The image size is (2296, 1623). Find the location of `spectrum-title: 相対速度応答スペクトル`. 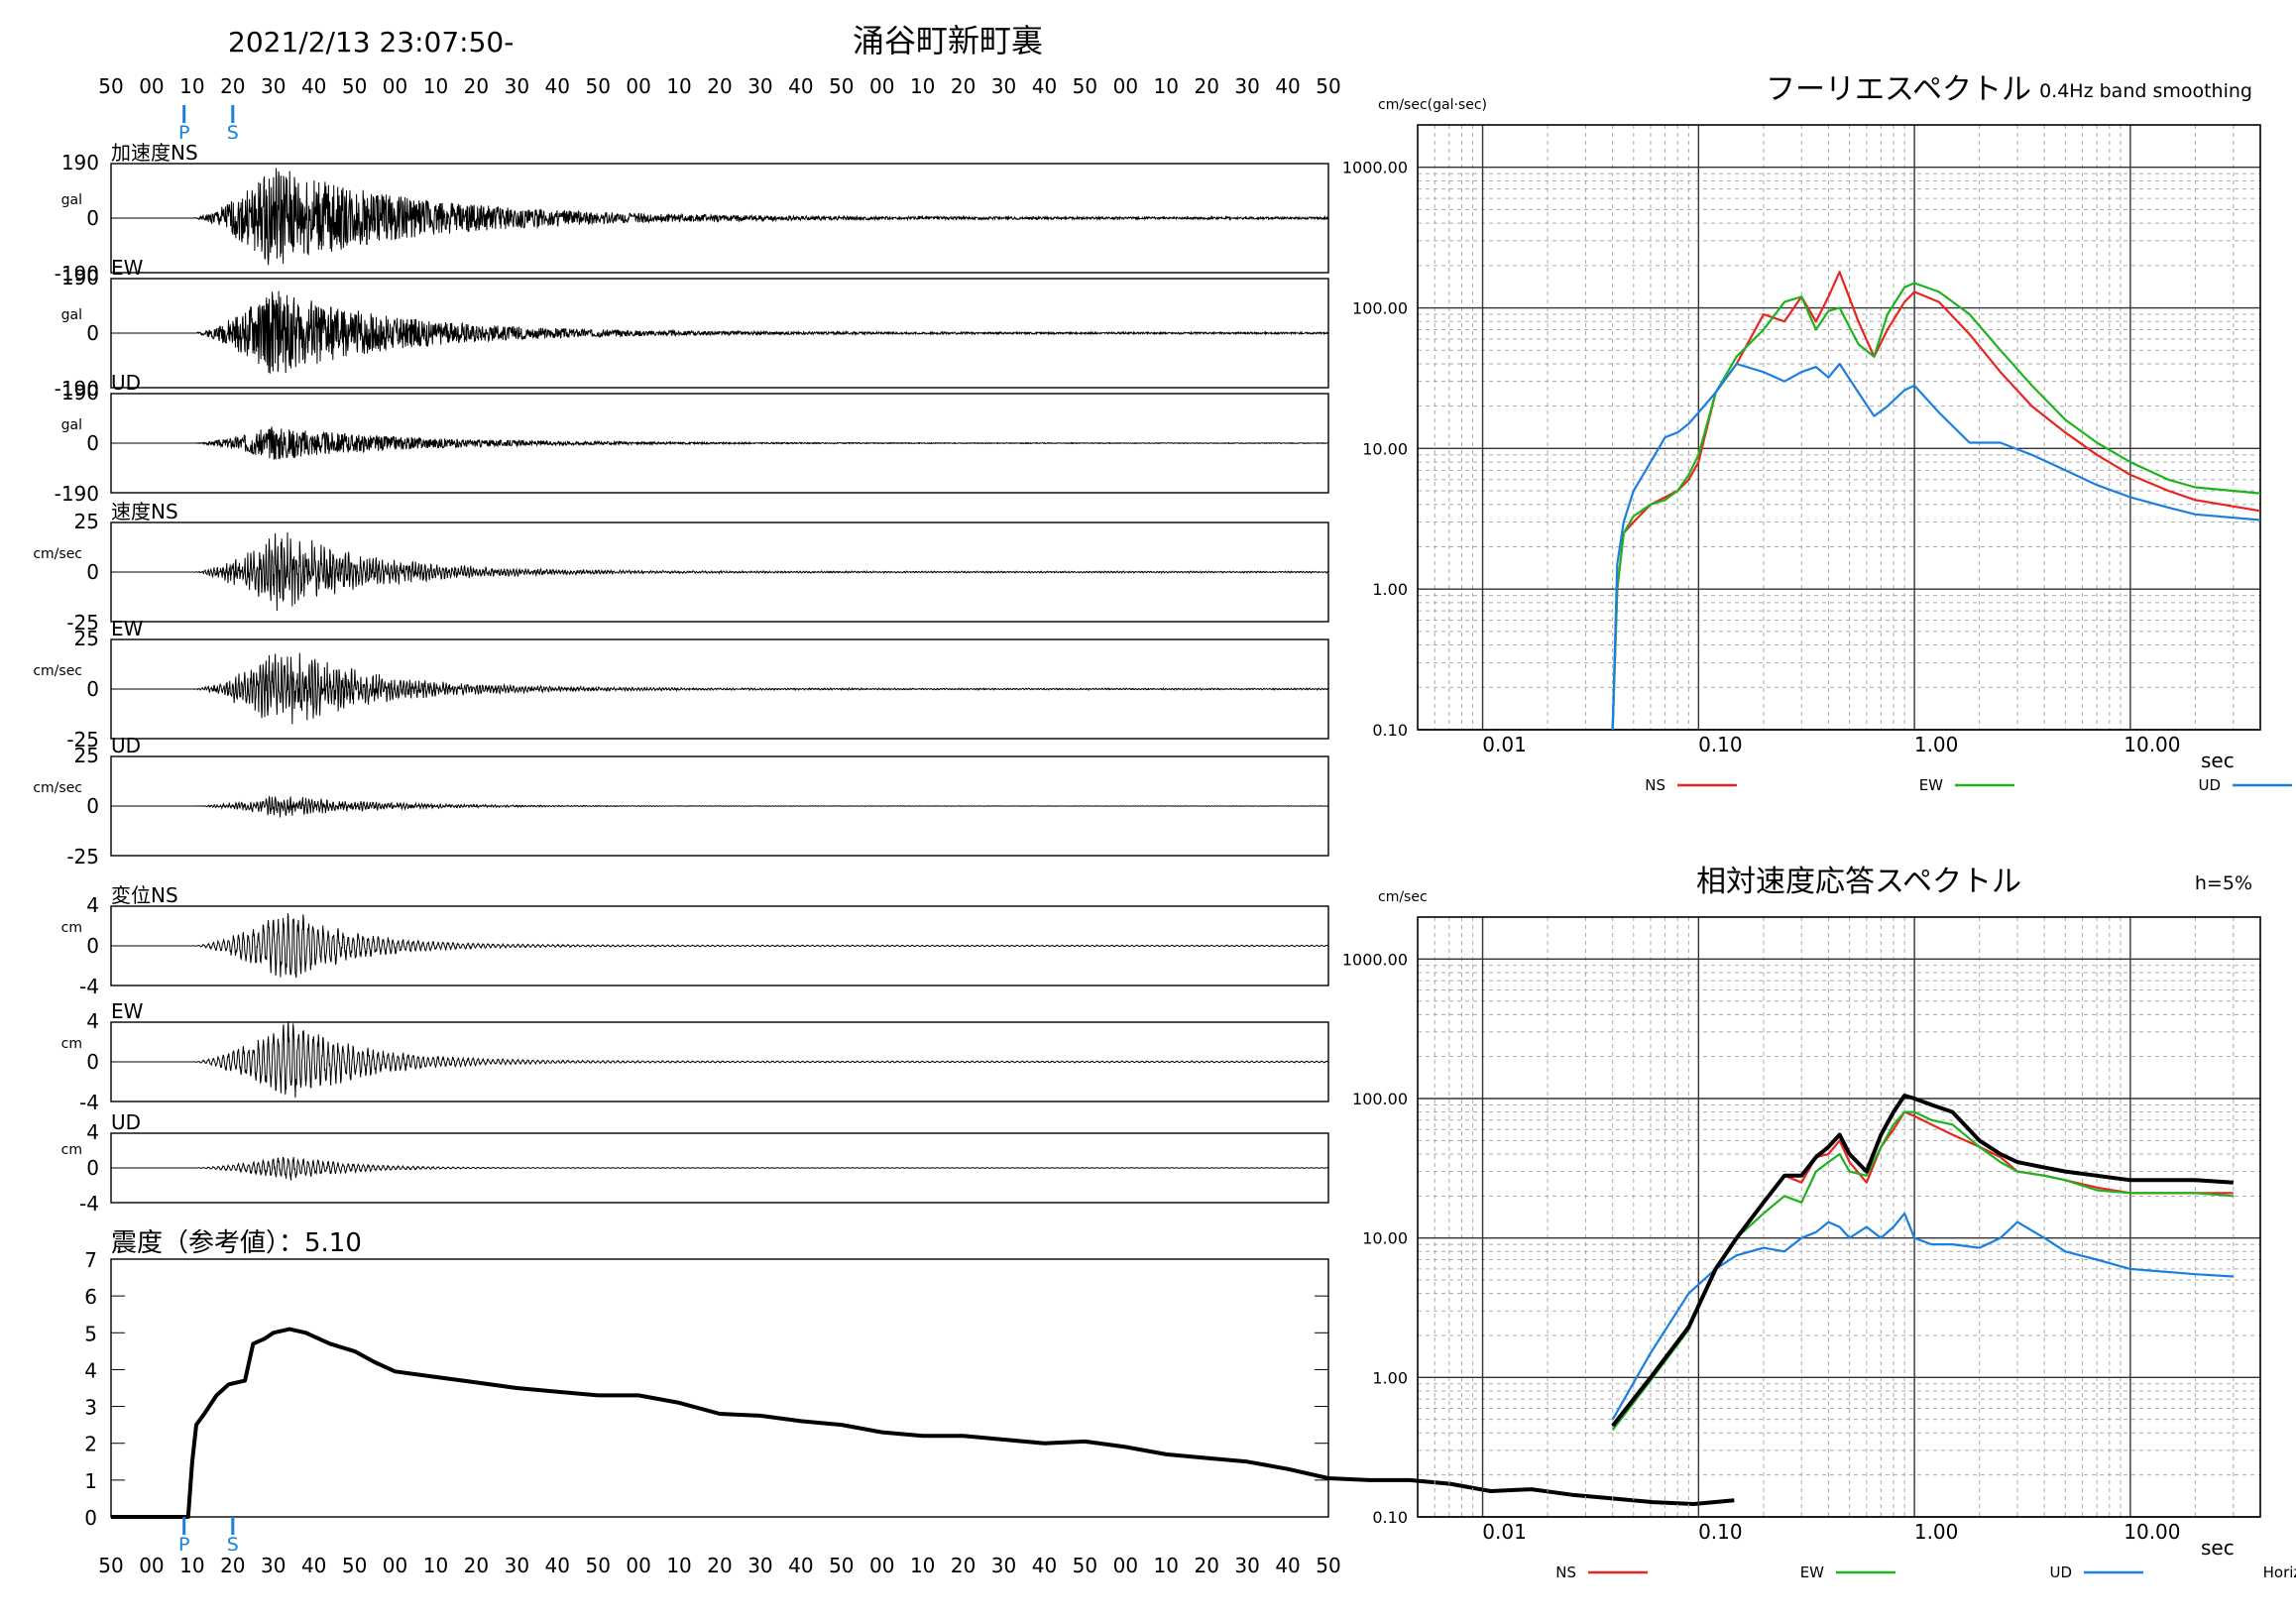

spectrum-title: 相対速度応答スペクトル is located at coordinates (1859, 882).